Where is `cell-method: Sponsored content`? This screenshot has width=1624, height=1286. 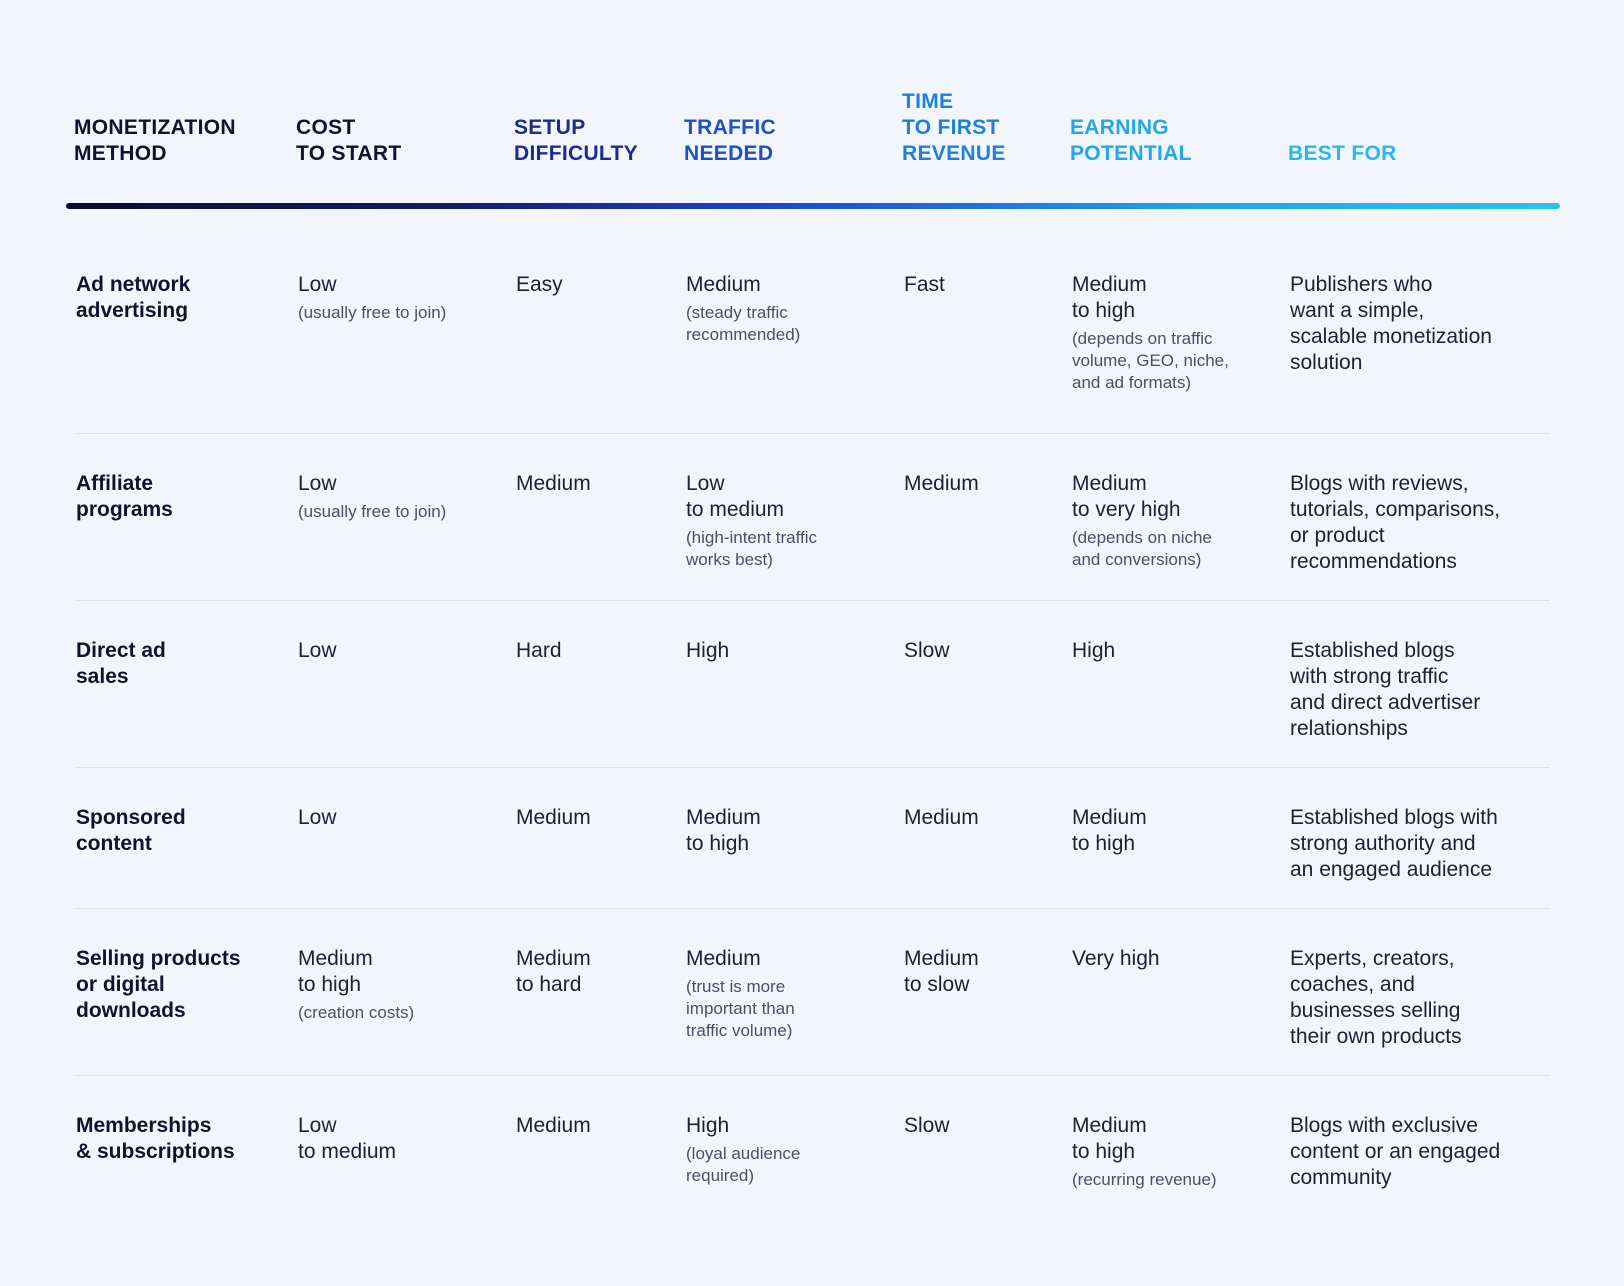
cell-method: Sponsored content is located at coordinates (131, 830).